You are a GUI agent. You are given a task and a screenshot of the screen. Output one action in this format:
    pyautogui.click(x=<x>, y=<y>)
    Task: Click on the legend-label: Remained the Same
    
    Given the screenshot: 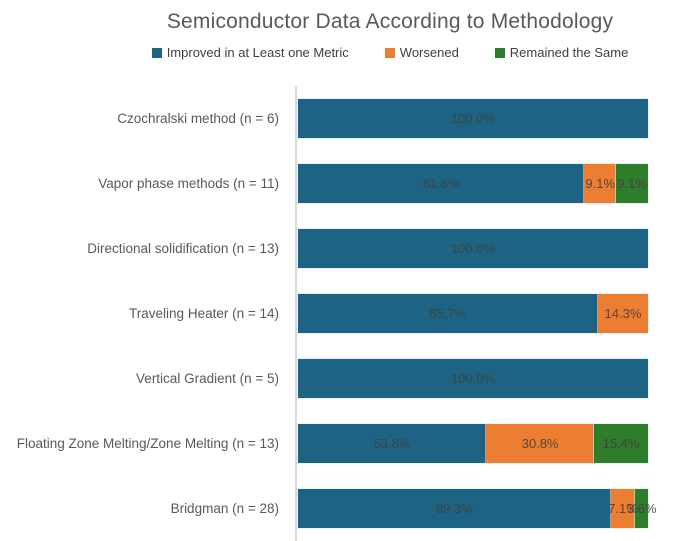 What is the action you would take?
    pyautogui.click(x=569, y=52)
    